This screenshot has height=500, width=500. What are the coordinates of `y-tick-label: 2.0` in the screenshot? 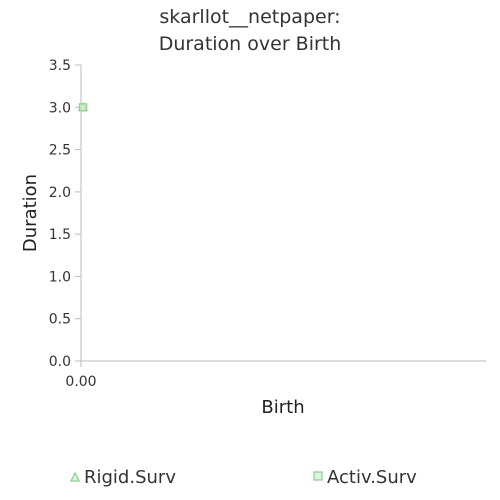 It's located at (60, 193).